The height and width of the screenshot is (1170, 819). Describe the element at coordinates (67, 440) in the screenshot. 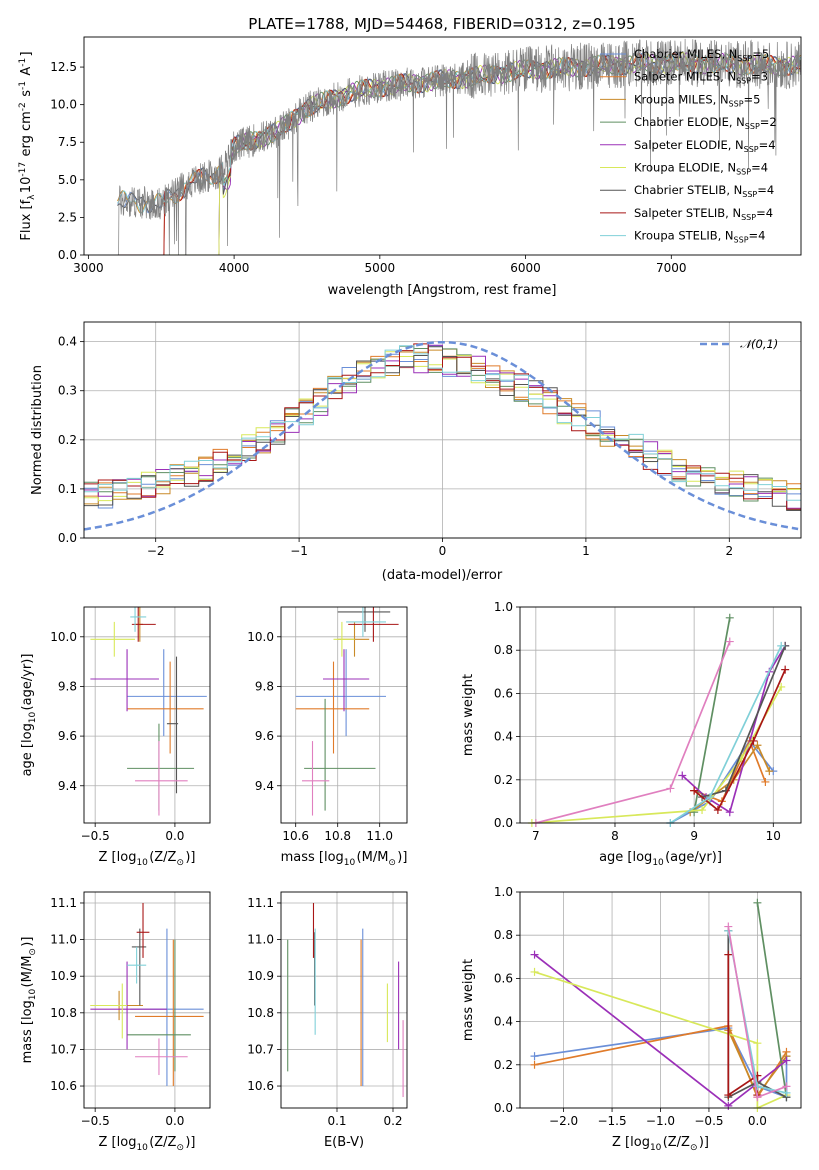

I see `y-tick-label: 0.2` at that location.